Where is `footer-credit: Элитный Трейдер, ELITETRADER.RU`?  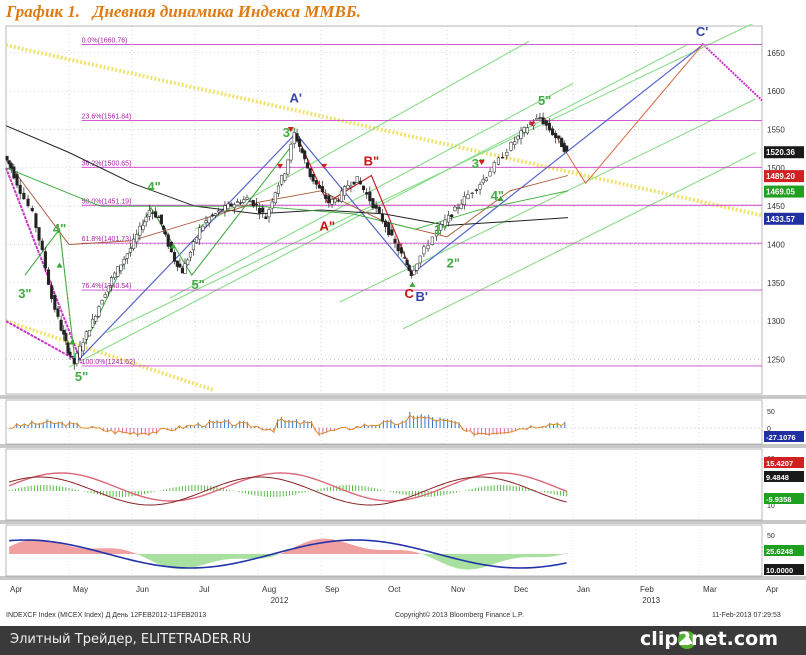
footer-credit: Элитный Трейдер, ELITETRADER.RU is located at coordinates (131, 639).